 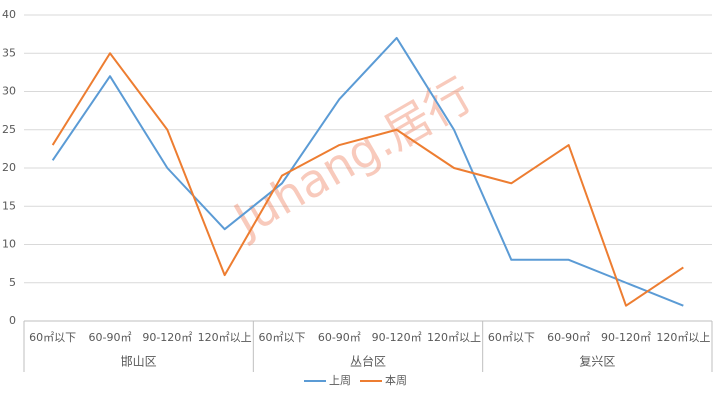 I want to click on y-tick-label: 35, so click(x=9, y=52).